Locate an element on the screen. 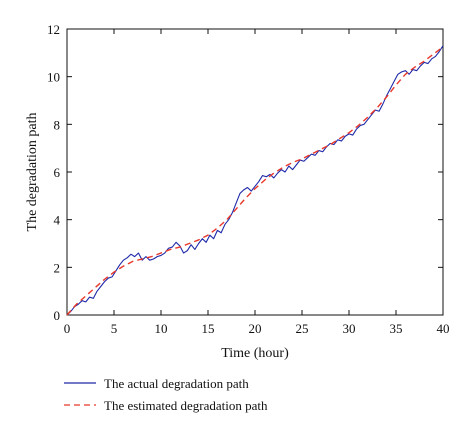 The image size is (474, 435). y-tick-label: 0 is located at coordinates (57, 315).